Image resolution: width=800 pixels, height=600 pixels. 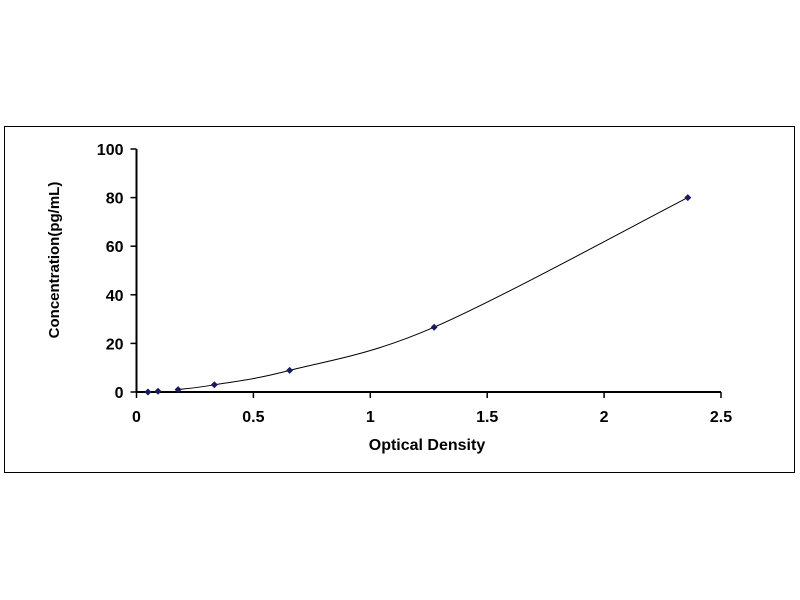 I want to click on x-tick-label: 1, so click(x=370, y=417).